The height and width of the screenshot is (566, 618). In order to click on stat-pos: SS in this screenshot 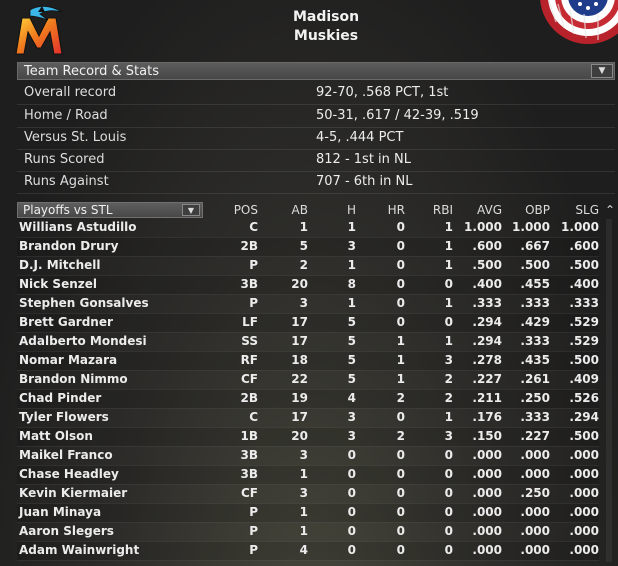, I will do `click(249, 341)`.